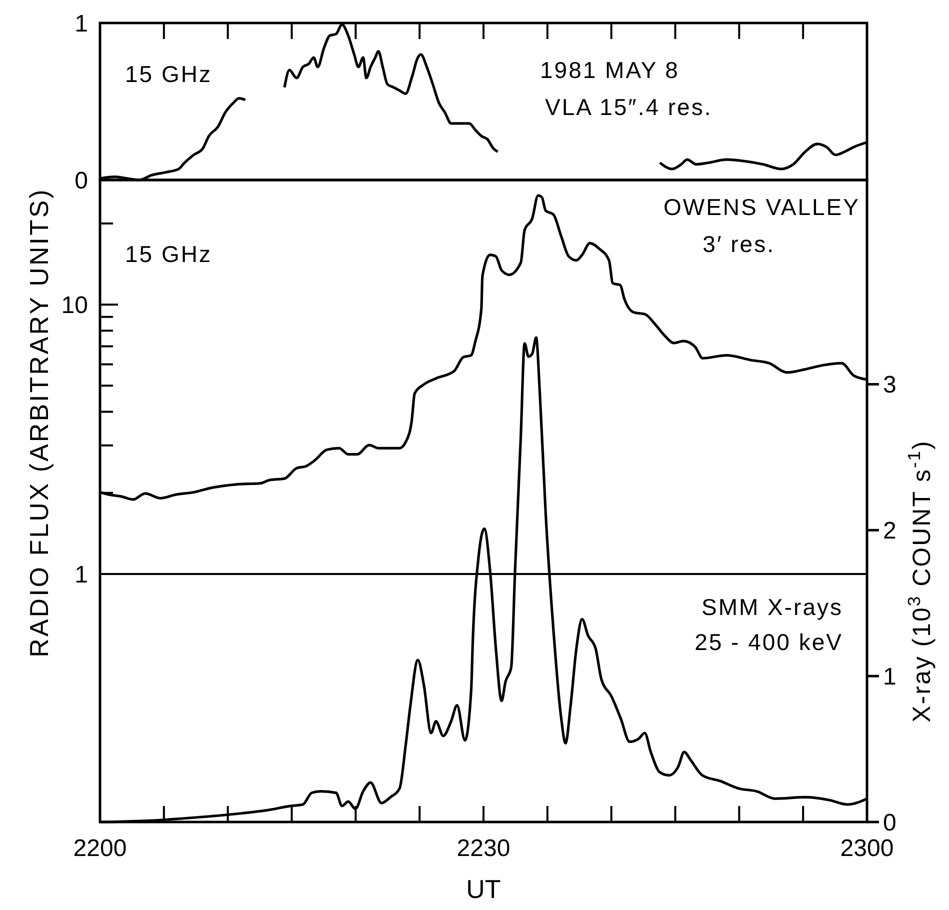 The height and width of the screenshot is (910, 949). What do you see at coordinates (74, 305) in the screenshot?
I see `y-tick-label: 10` at bounding box center [74, 305].